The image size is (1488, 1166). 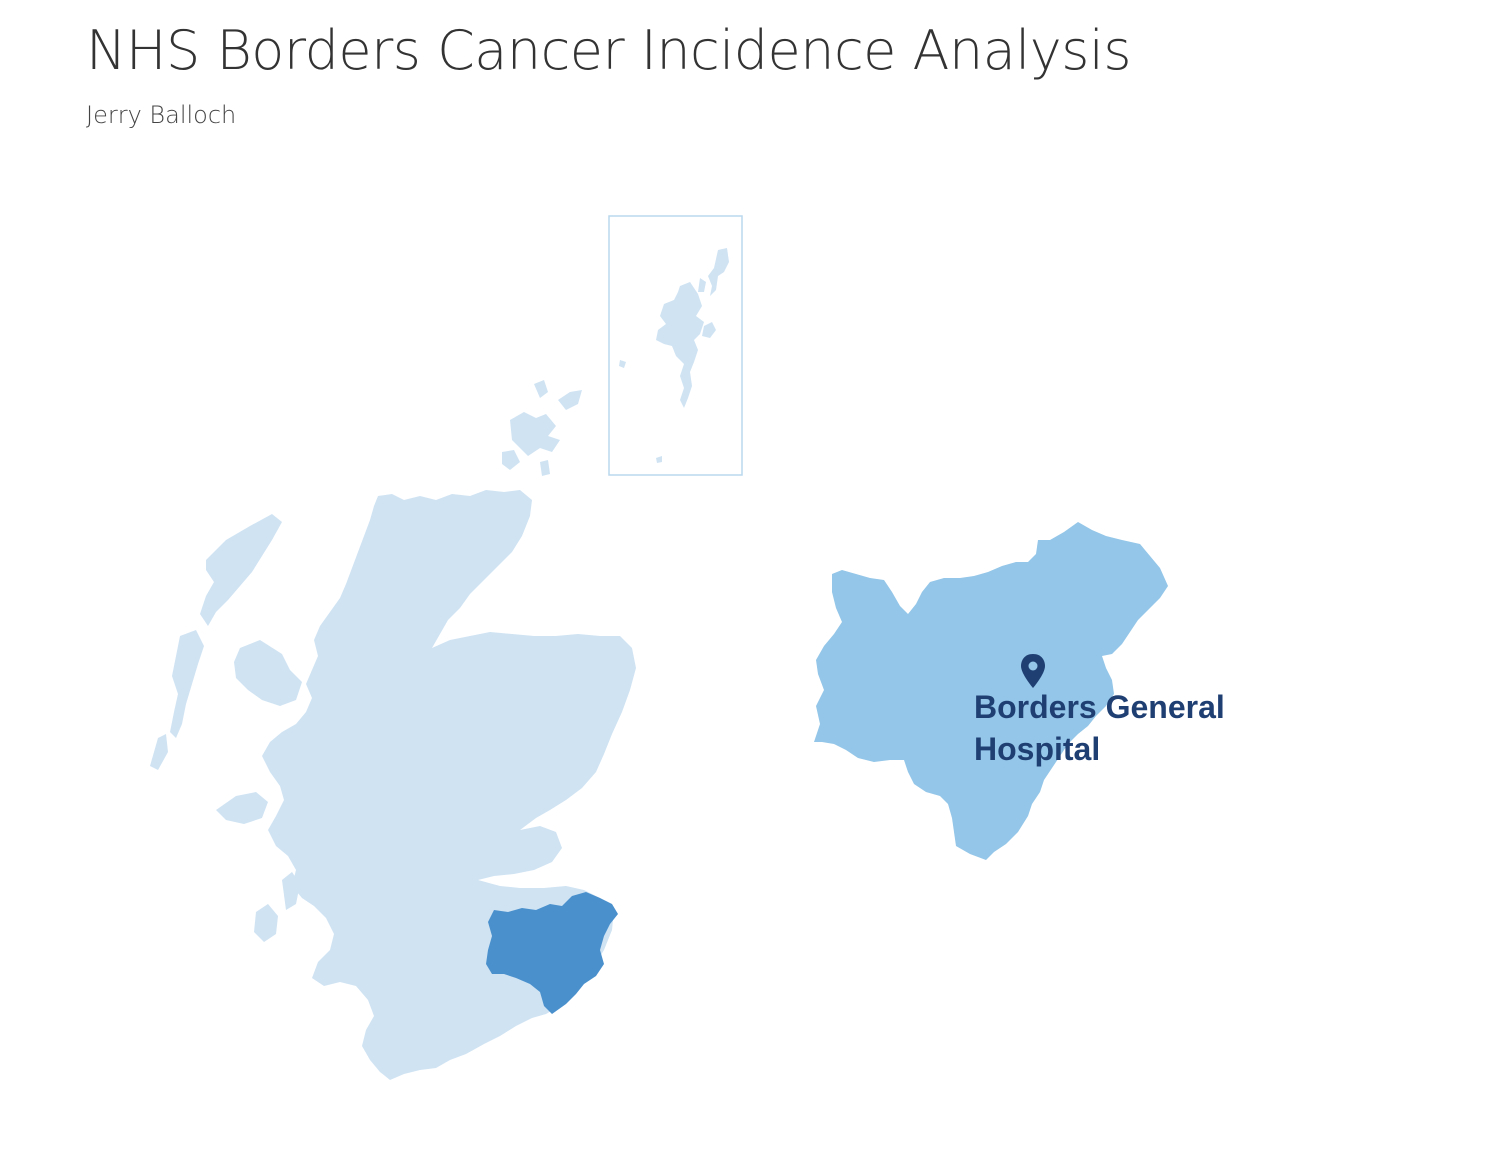 I want to click on page-title: NHS Borders Cancer Incidence Analysis, so click(x=609, y=50).